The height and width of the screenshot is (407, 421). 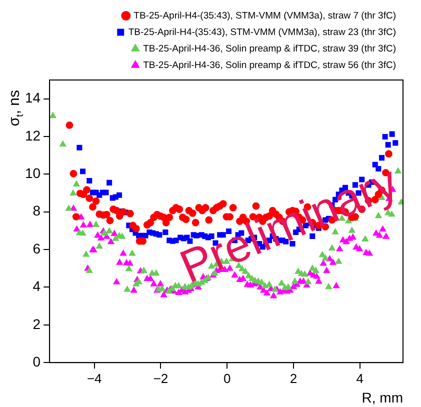 What do you see at coordinates (36, 361) in the screenshot?
I see `y-tick-label: 0` at bounding box center [36, 361].